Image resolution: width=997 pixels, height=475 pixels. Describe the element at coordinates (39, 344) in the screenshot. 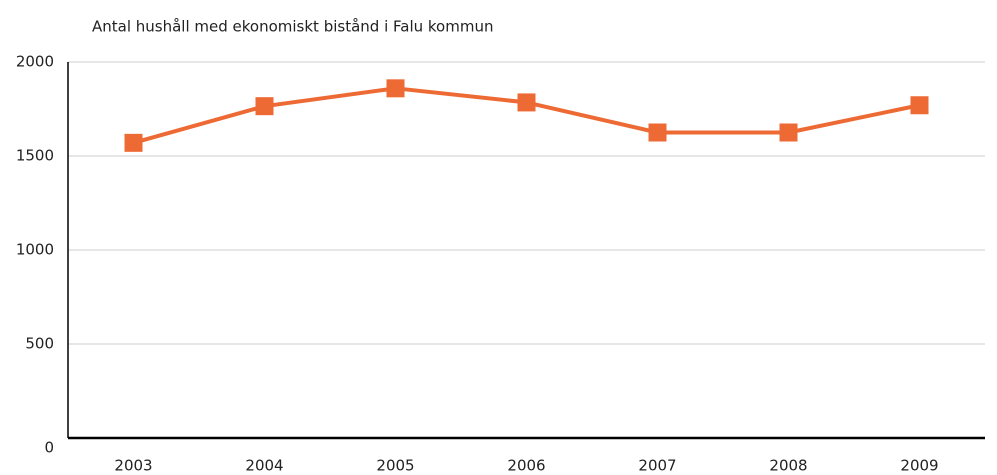

I see `y-tick-label: 500` at that location.